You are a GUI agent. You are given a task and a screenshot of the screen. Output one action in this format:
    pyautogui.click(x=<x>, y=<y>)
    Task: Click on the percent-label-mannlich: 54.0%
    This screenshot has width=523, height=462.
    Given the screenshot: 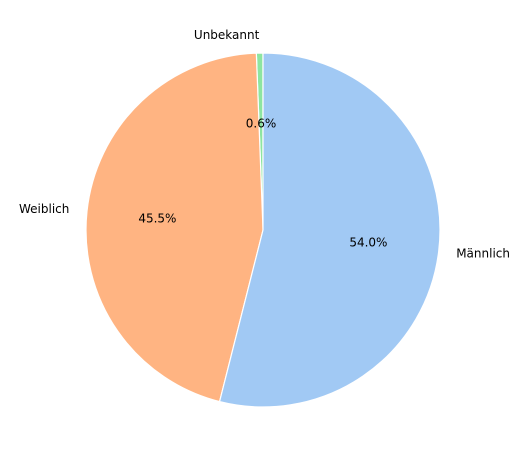 What is the action you would take?
    pyautogui.click(x=368, y=243)
    